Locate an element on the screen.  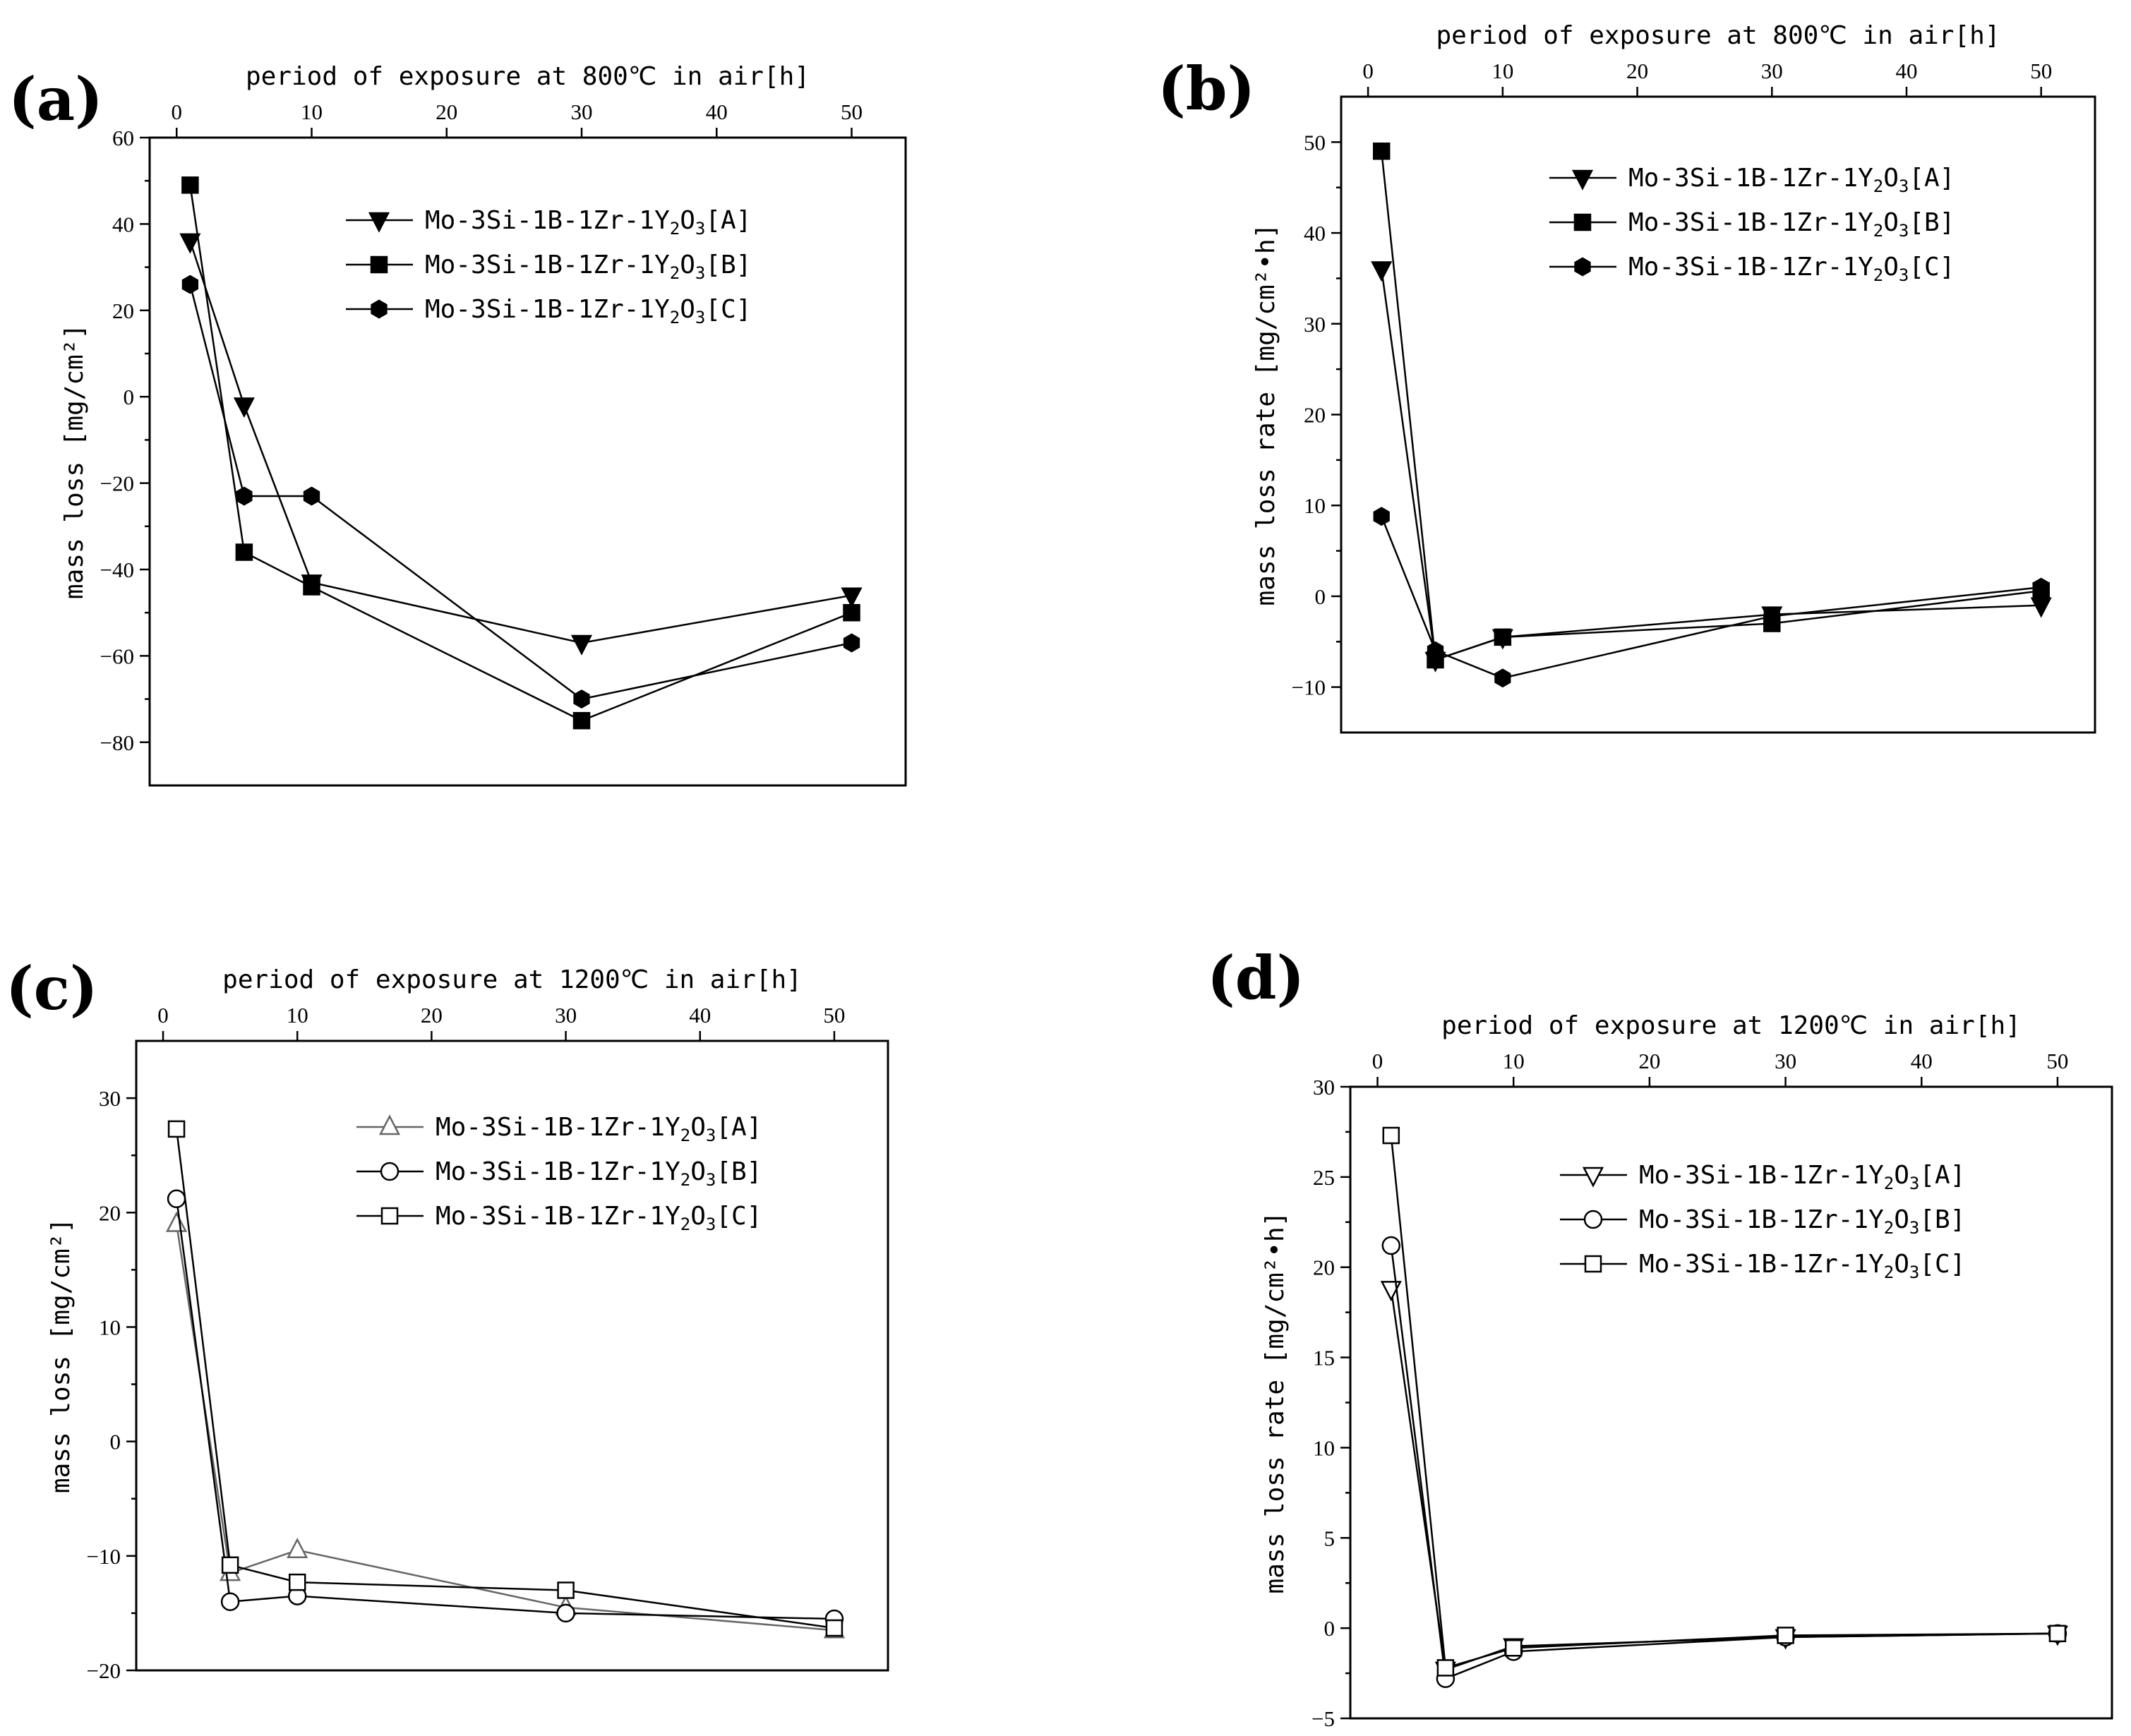
x-axis-title: period of exposure at 800℃ in air[h] is located at coordinates (1718, 35).